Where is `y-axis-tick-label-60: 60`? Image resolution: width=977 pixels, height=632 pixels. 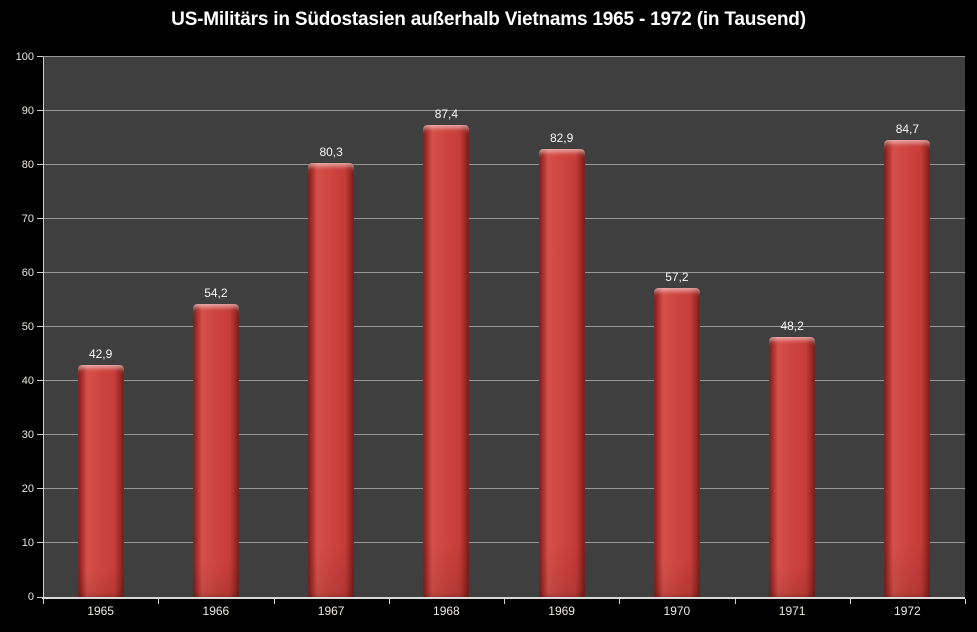
y-axis-tick-label-60: 60 is located at coordinates (27, 273).